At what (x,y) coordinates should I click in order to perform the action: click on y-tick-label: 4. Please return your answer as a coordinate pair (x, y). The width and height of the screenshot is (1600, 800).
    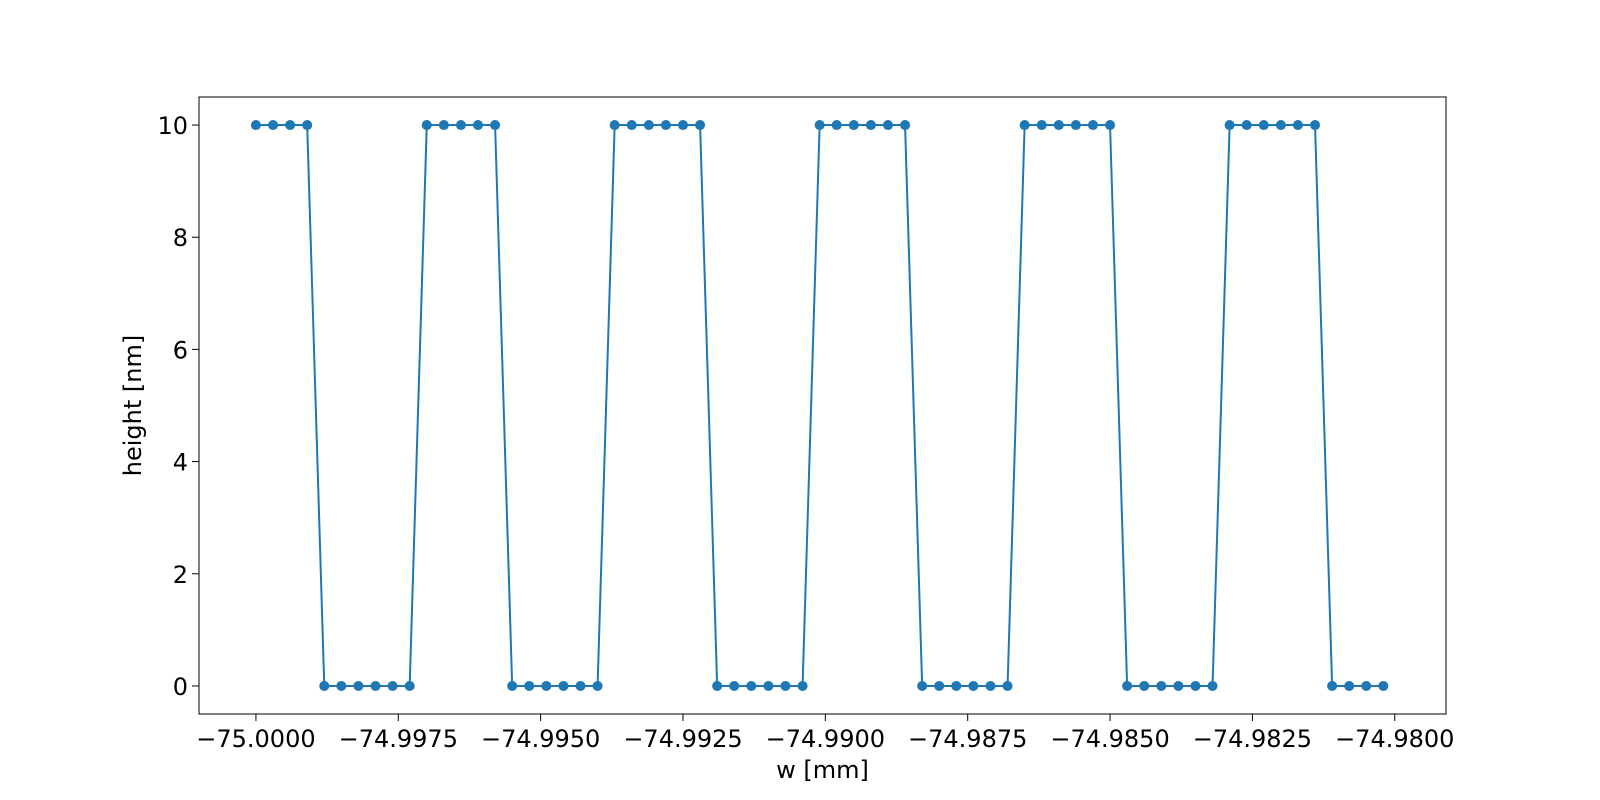
    Looking at the image, I should click on (180, 463).